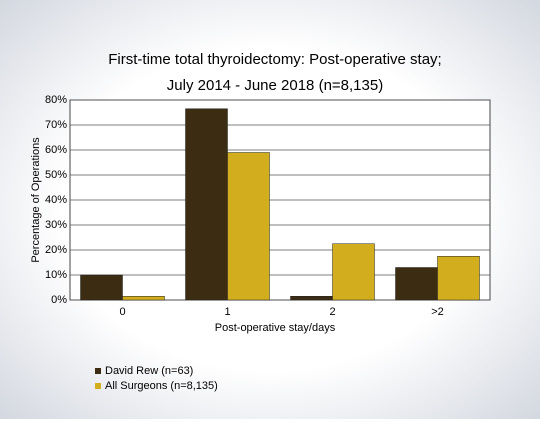  I want to click on legend-label: David Rew (n=63), so click(149, 371).